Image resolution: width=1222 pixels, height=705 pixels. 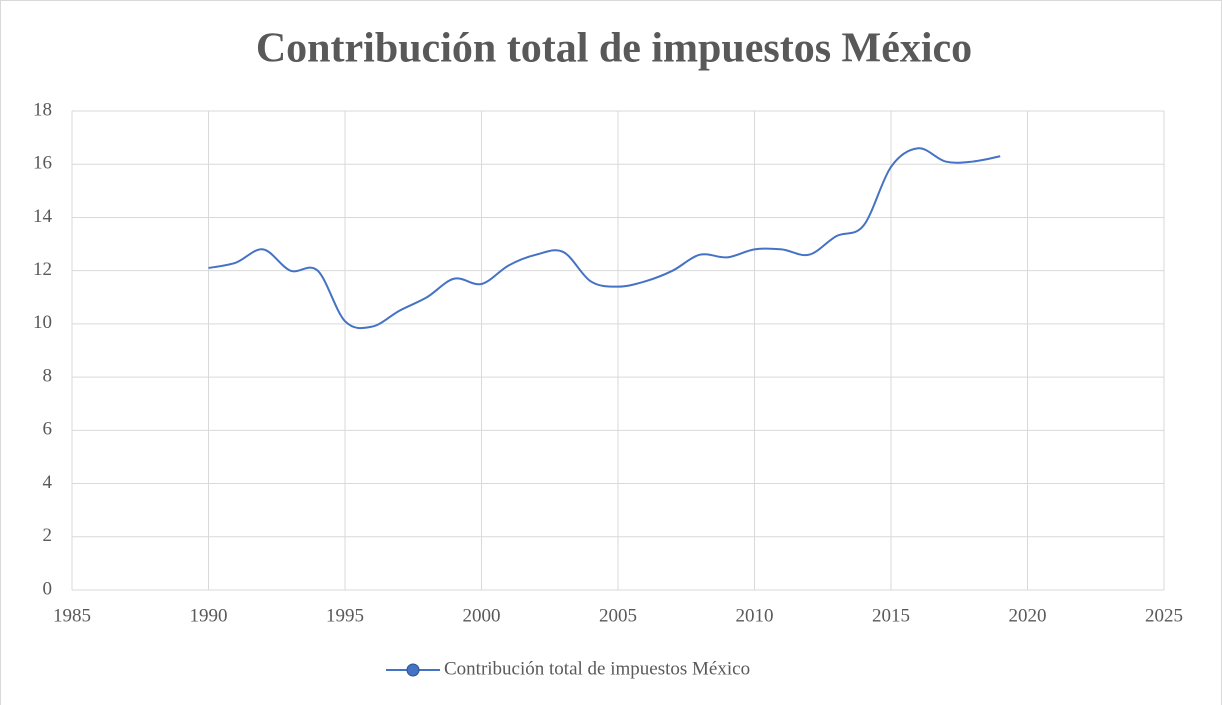 What do you see at coordinates (1164, 615) in the screenshot?
I see `x-tick-label: 2025` at bounding box center [1164, 615].